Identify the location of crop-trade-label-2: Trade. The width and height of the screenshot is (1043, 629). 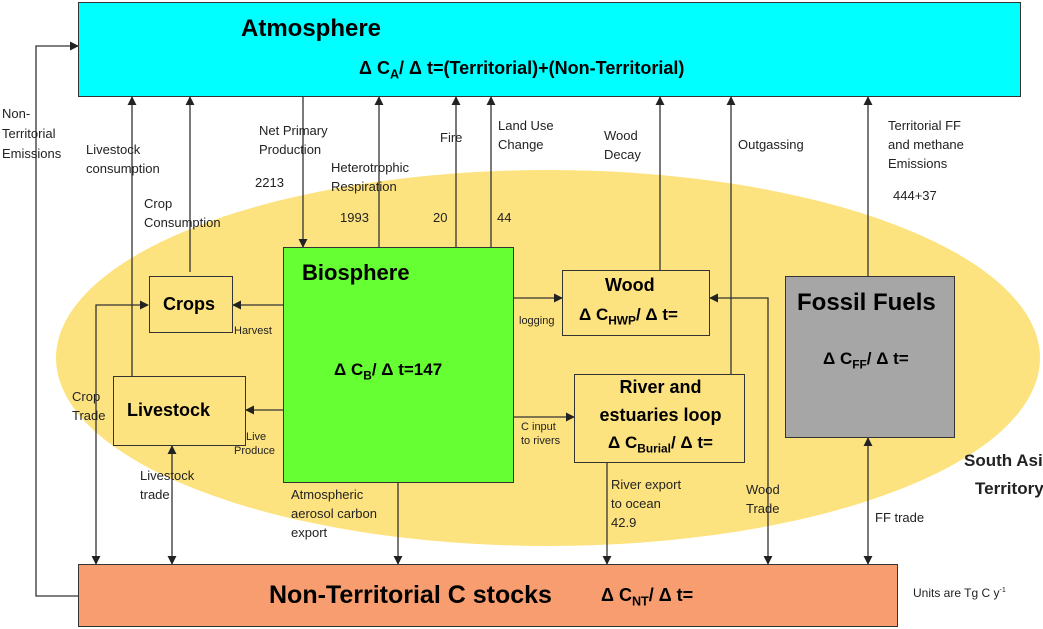
(89, 415).